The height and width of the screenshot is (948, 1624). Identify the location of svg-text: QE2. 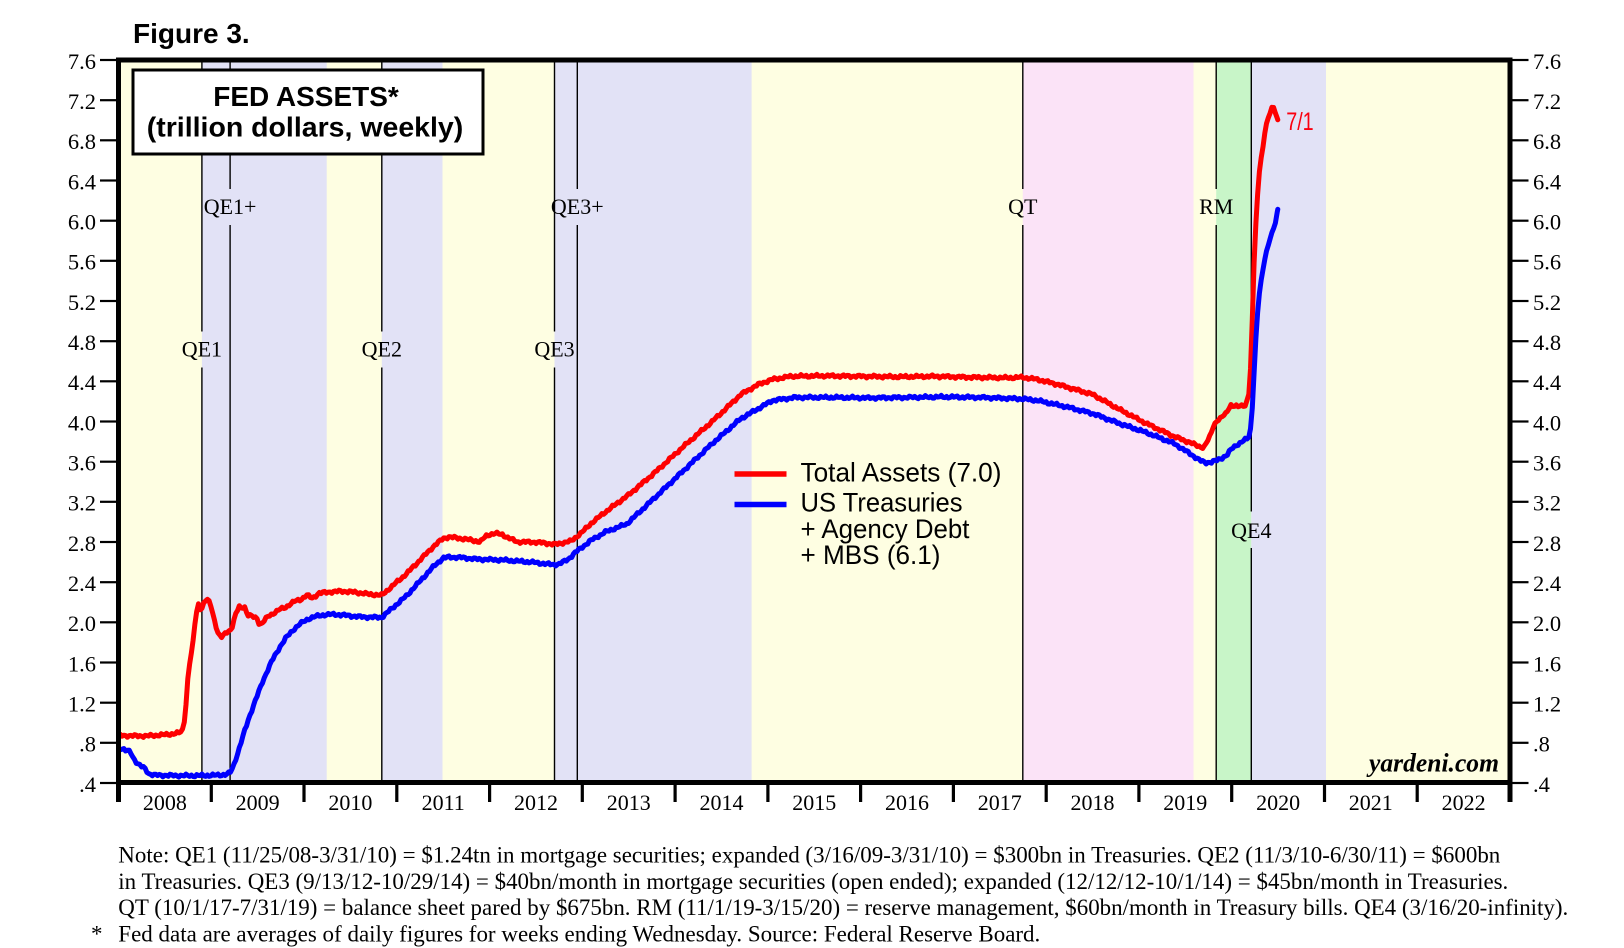
(382, 349).